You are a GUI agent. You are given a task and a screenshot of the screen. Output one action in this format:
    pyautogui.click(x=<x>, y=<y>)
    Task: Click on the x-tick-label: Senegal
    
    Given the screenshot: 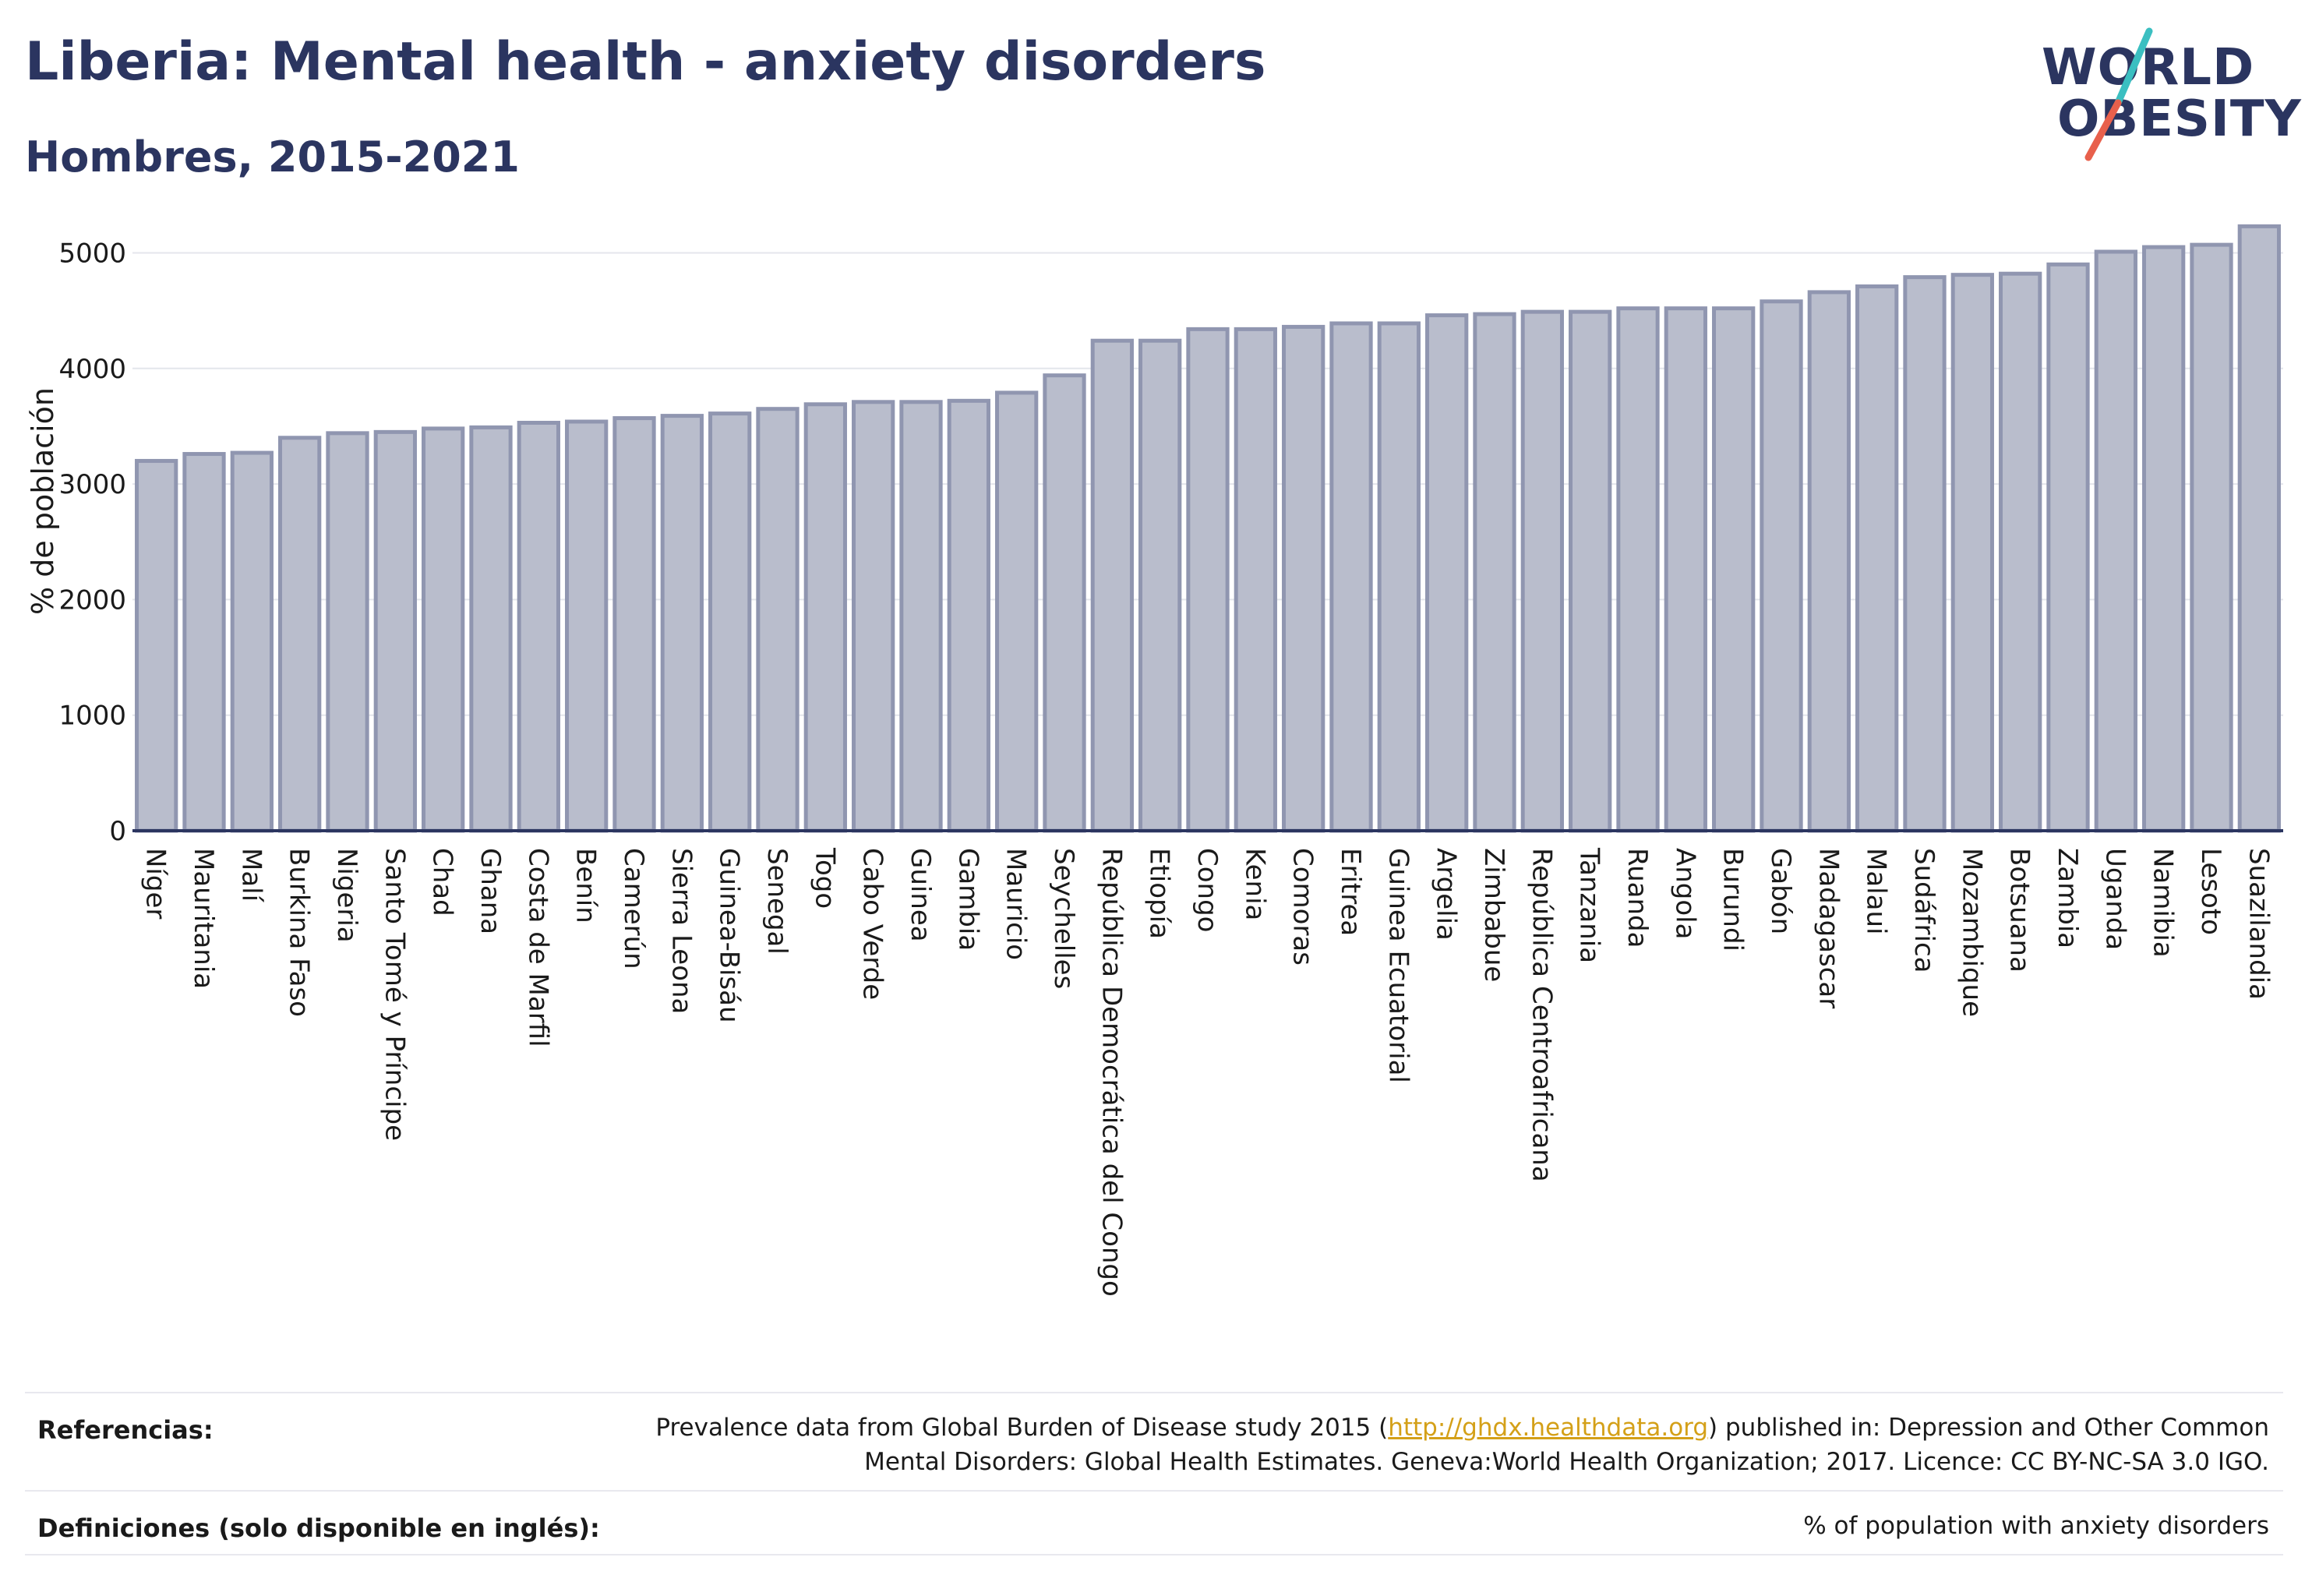 What is the action you would take?
    pyautogui.click(x=776, y=901)
    